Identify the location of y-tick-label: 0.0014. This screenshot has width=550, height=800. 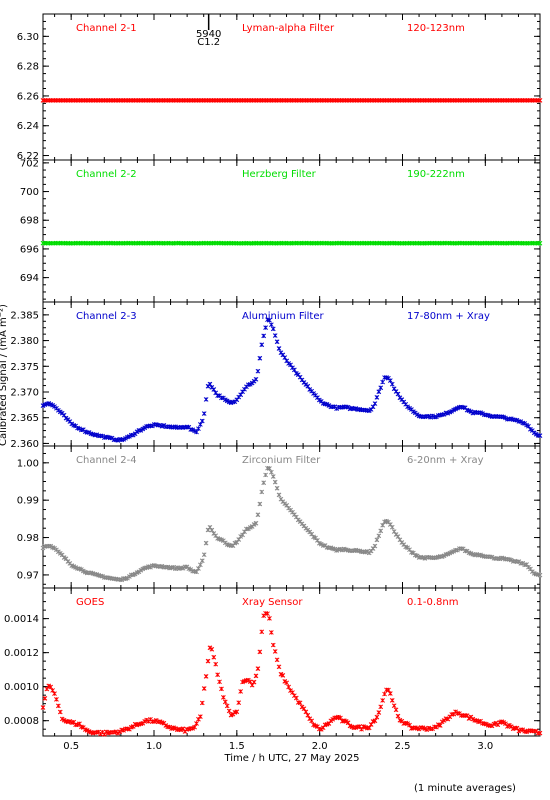
(21, 619).